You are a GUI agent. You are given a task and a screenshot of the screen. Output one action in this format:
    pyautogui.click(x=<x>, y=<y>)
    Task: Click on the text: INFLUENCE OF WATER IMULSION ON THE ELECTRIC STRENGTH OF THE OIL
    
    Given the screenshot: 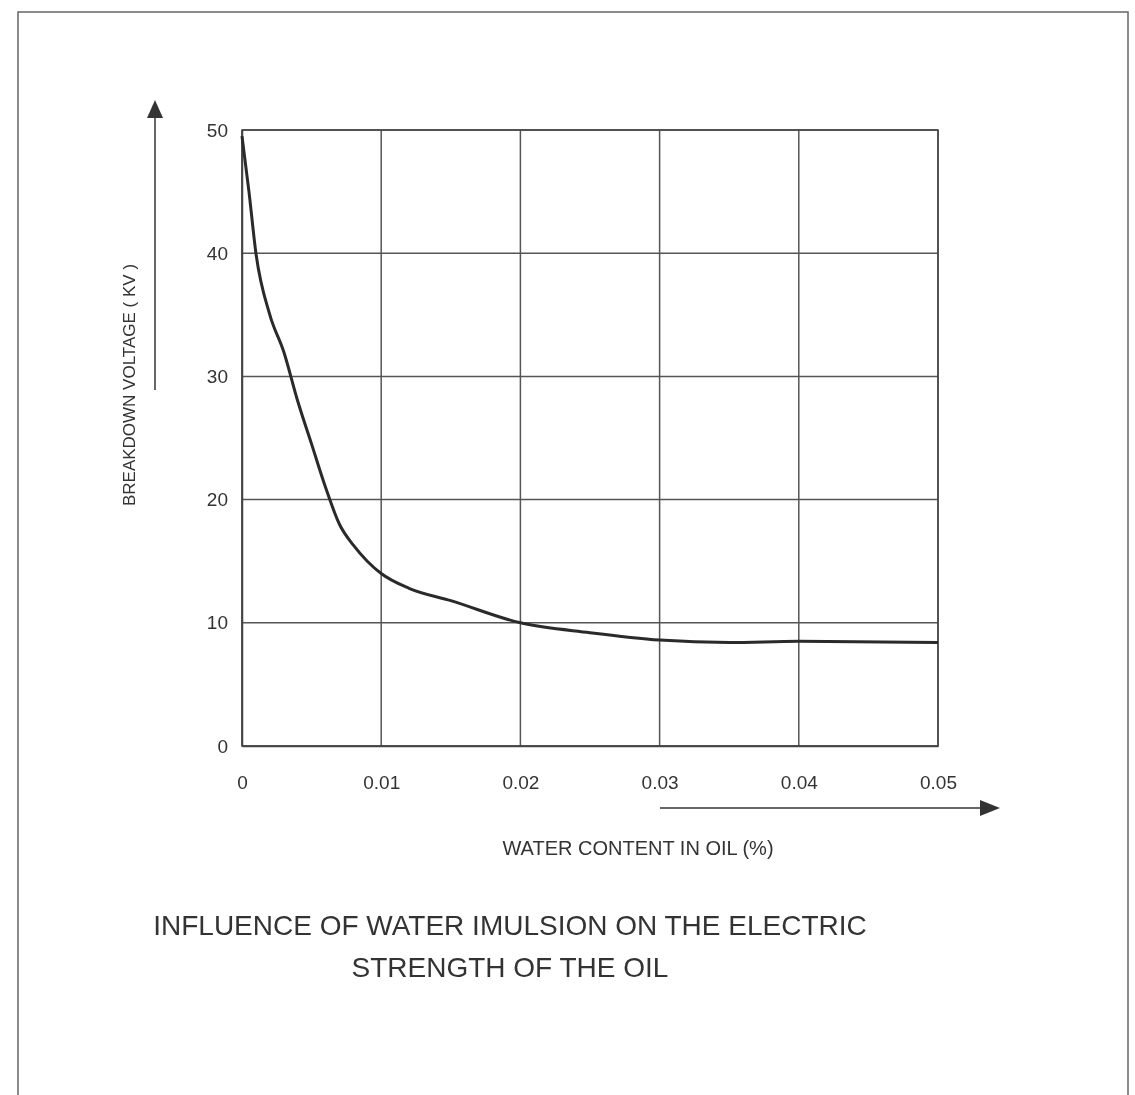 What is the action you would take?
    pyautogui.click(x=510, y=947)
    